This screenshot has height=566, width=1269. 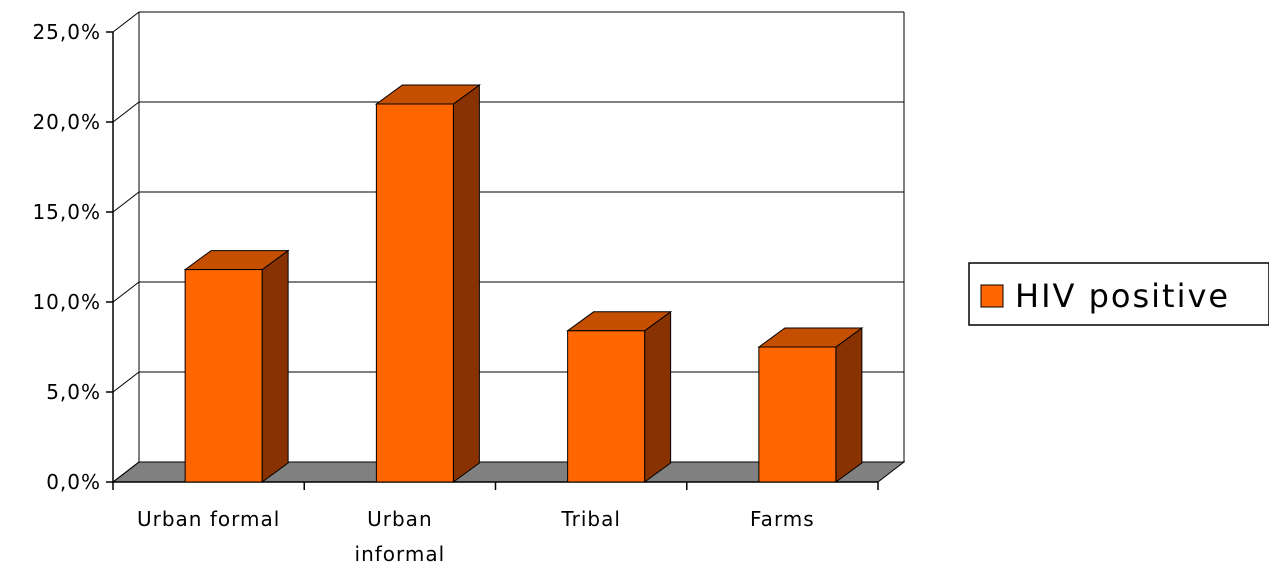 I want to click on category-label: Farms, so click(x=782, y=519).